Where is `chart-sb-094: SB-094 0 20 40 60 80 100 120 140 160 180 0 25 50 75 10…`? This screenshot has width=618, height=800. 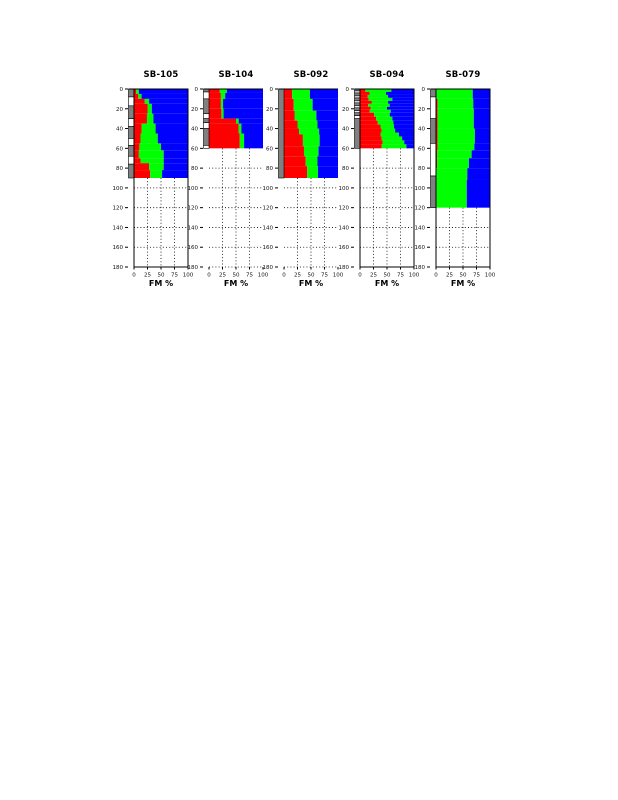 chart-sb-094: SB-094 0 20 40 60 80 100 120 140 160 180 0 25 50 75 10… is located at coordinates (378, 178).